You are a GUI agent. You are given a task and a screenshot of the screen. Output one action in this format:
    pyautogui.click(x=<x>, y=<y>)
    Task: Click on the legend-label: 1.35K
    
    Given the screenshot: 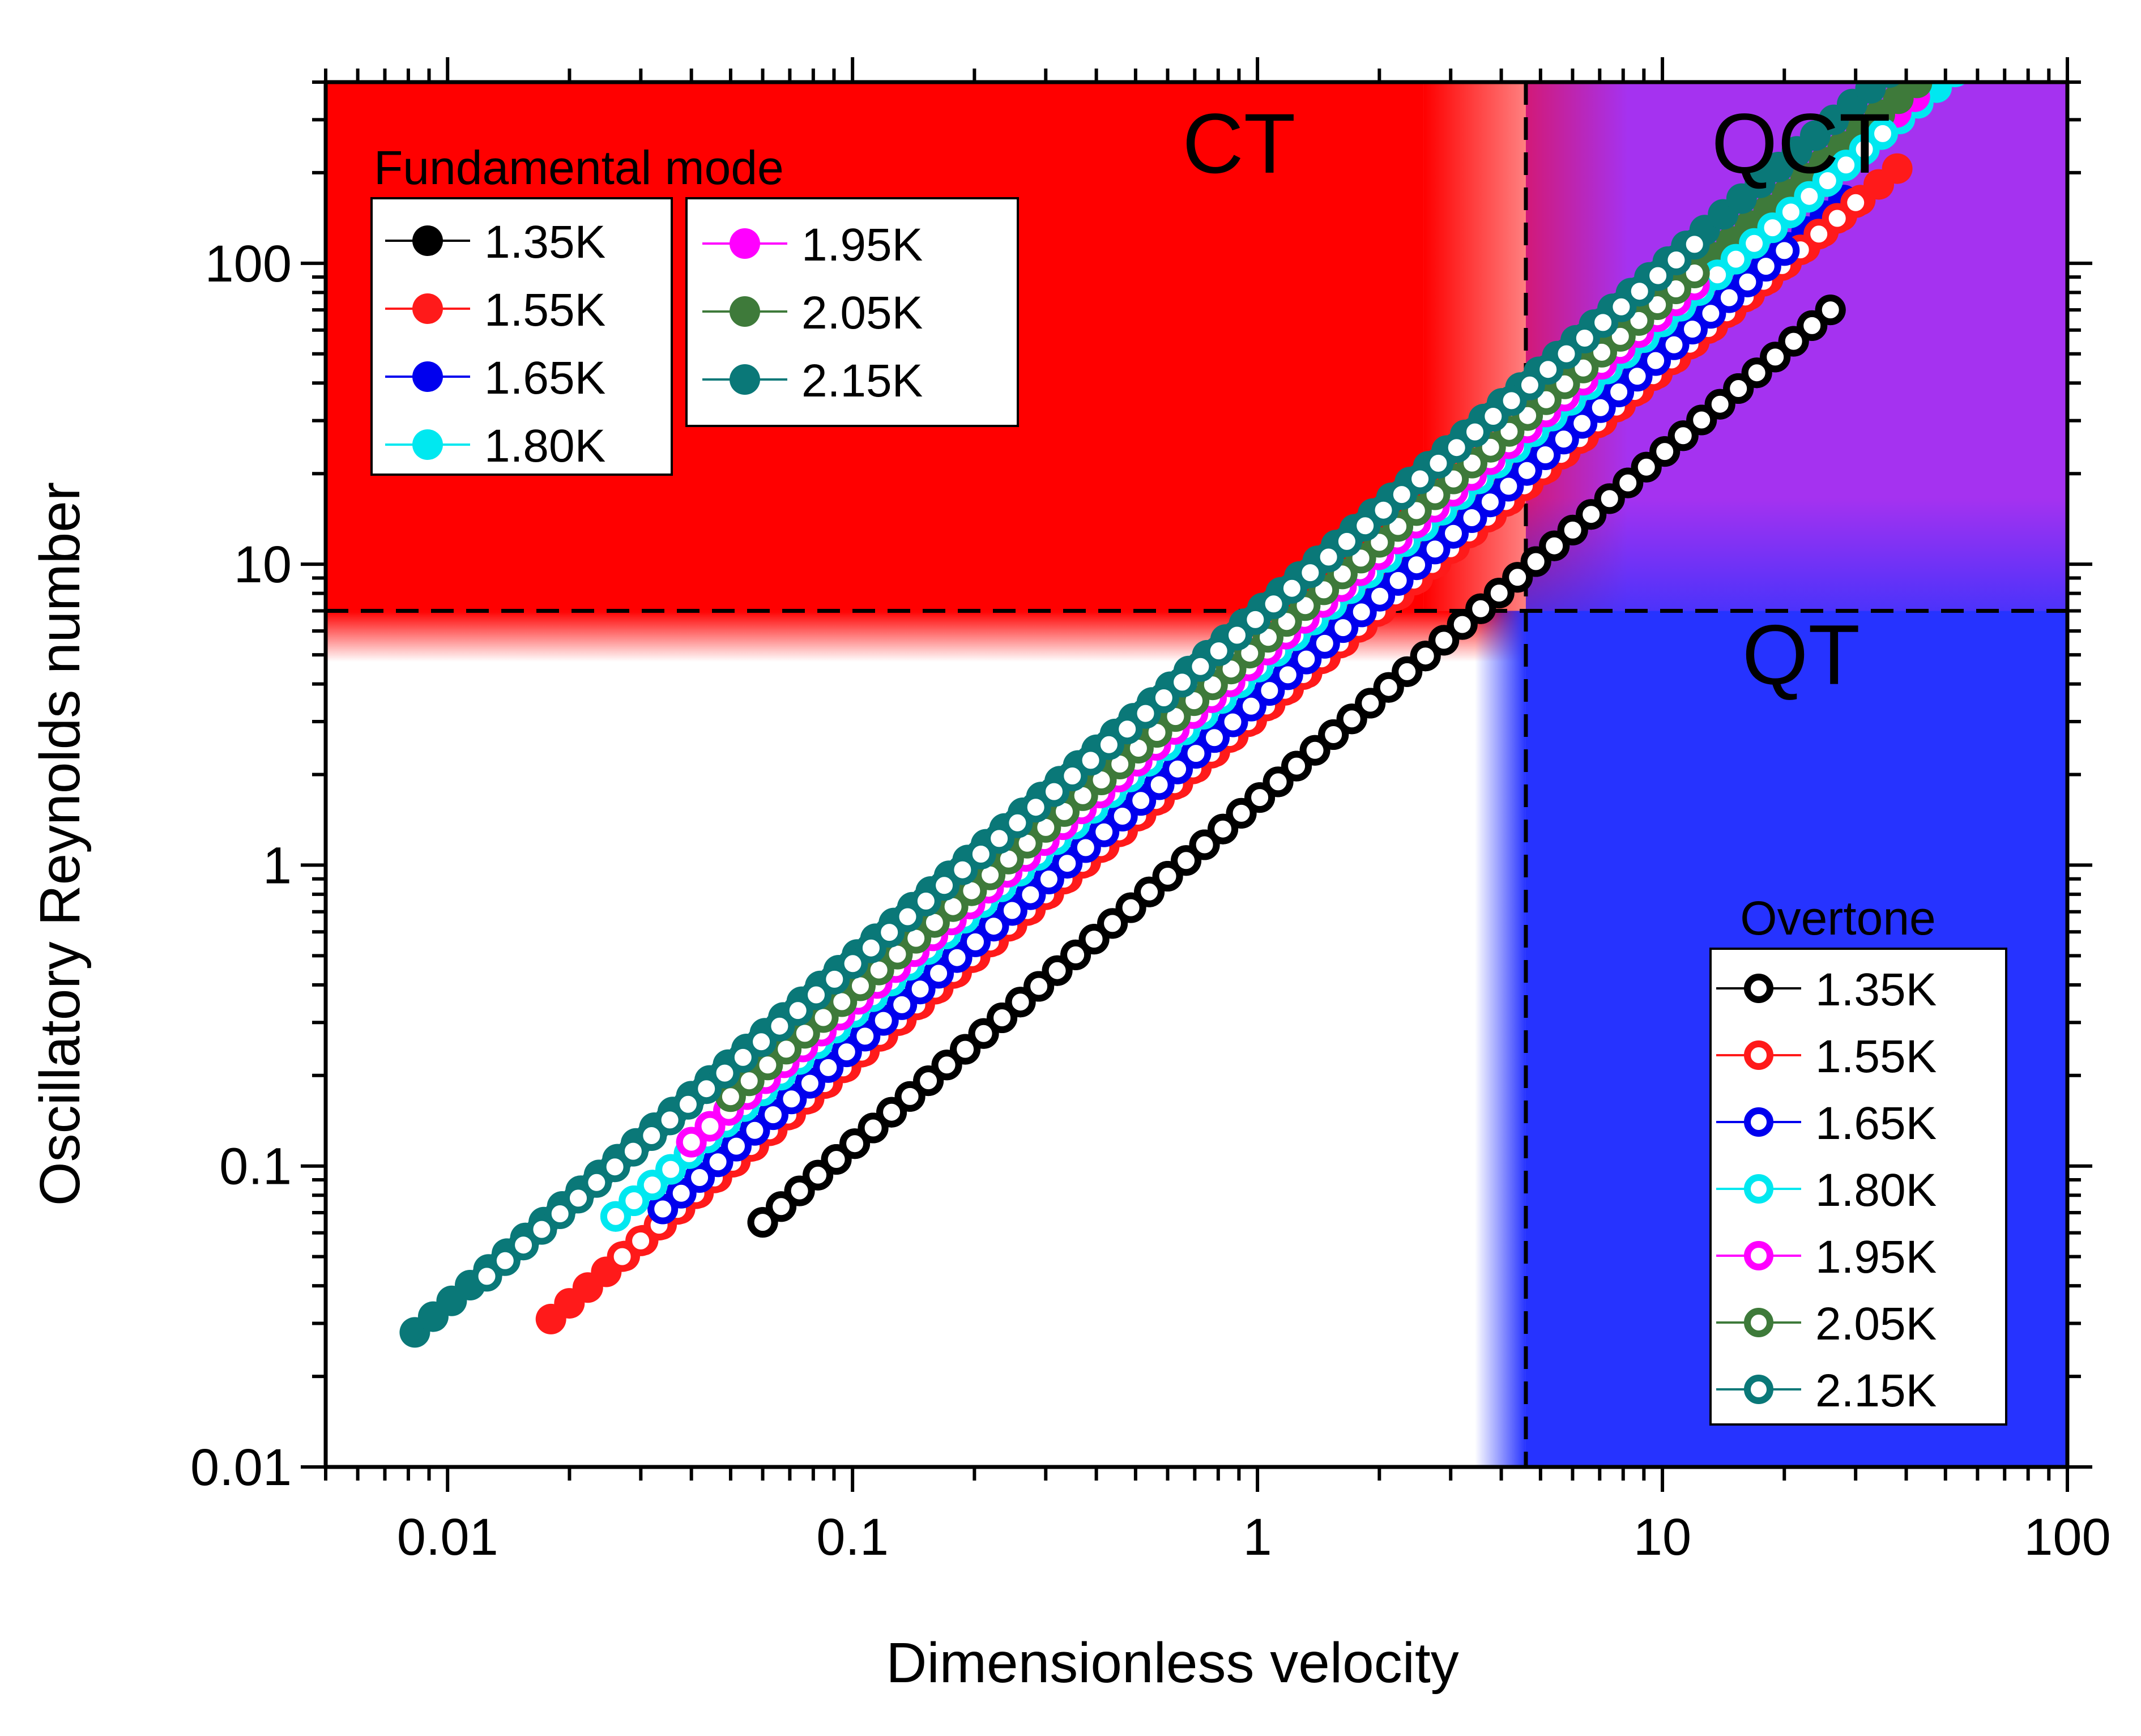 What is the action you would take?
    pyautogui.click(x=544, y=242)
    